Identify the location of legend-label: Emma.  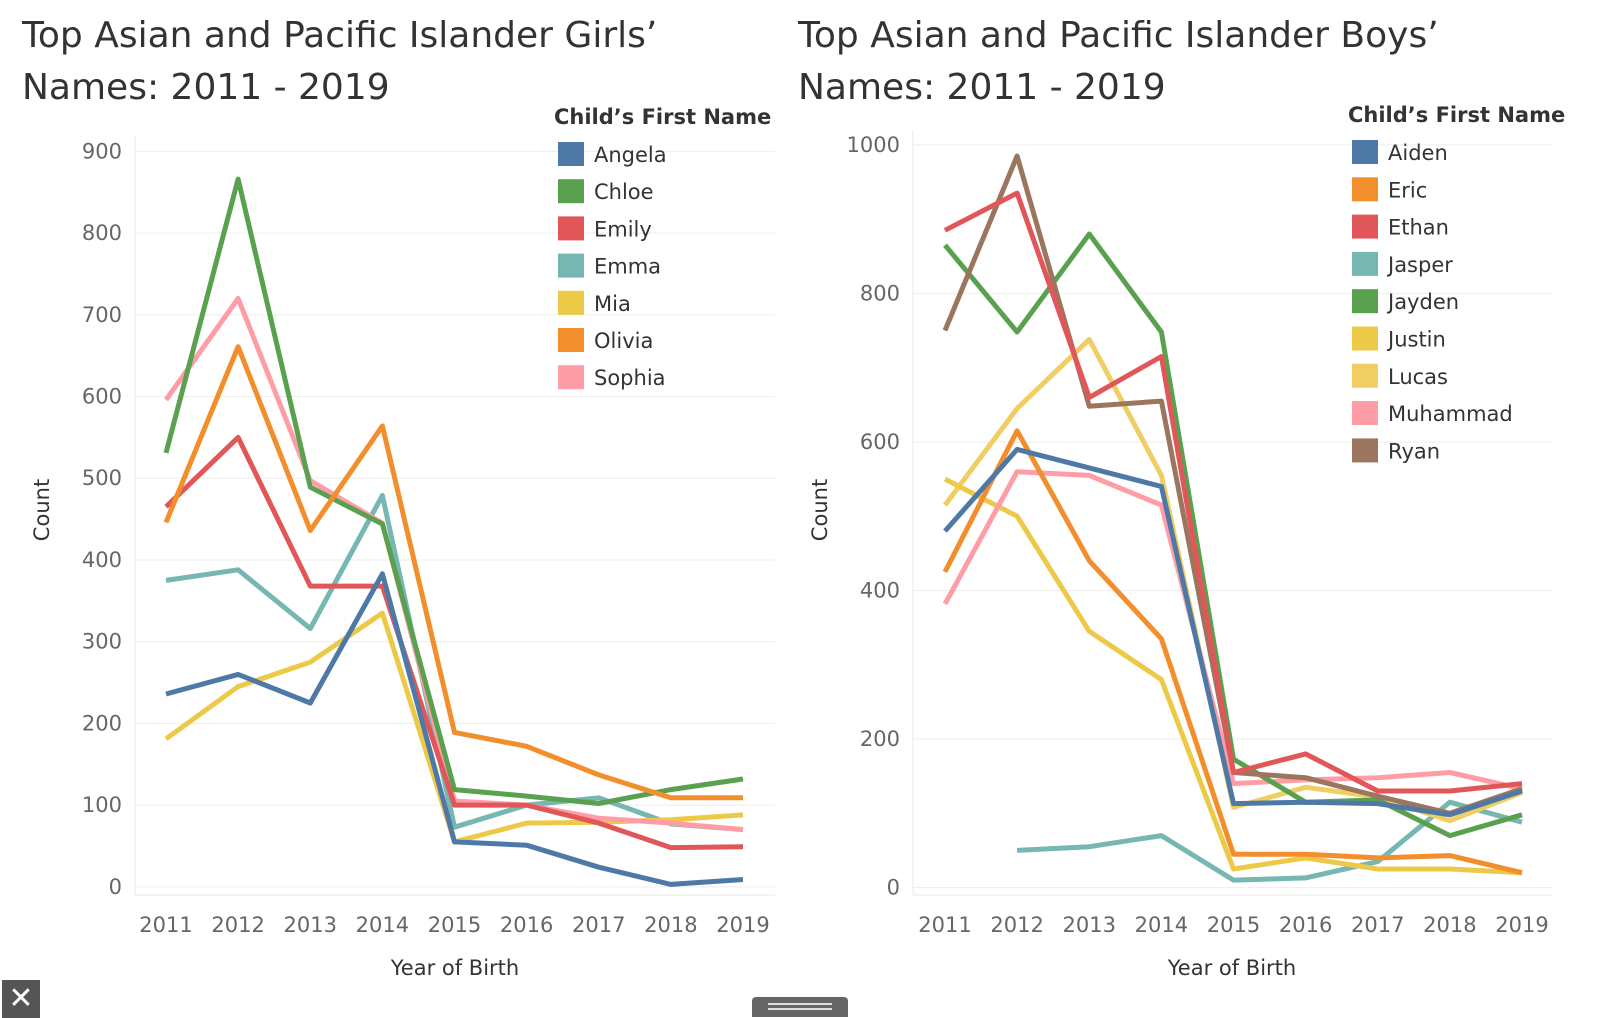
(627, 267).